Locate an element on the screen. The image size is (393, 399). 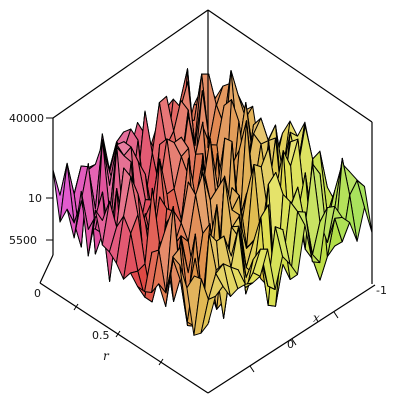
x-axis-label: x is located at coordinates (316, 318).